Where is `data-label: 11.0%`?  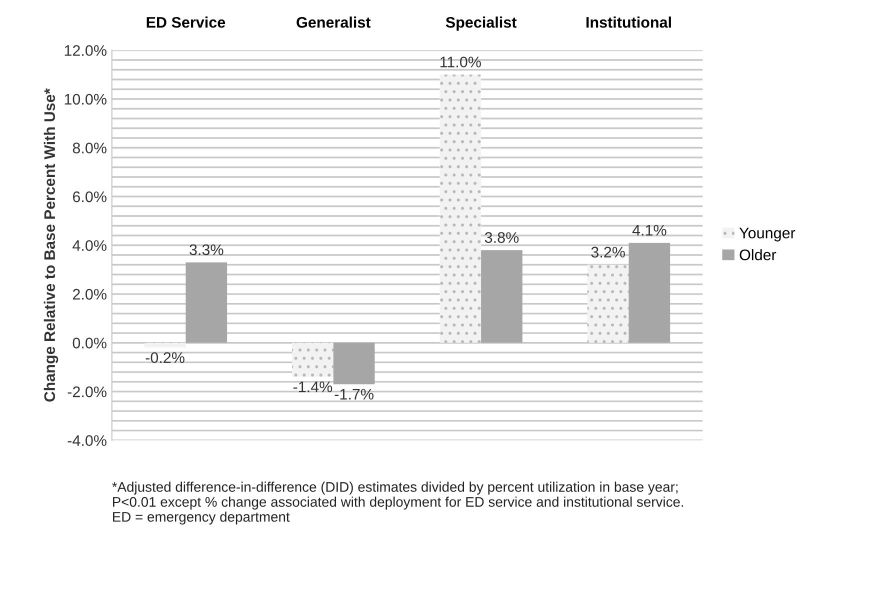 data-label: 11.0% is located at coordinates (460, 62).